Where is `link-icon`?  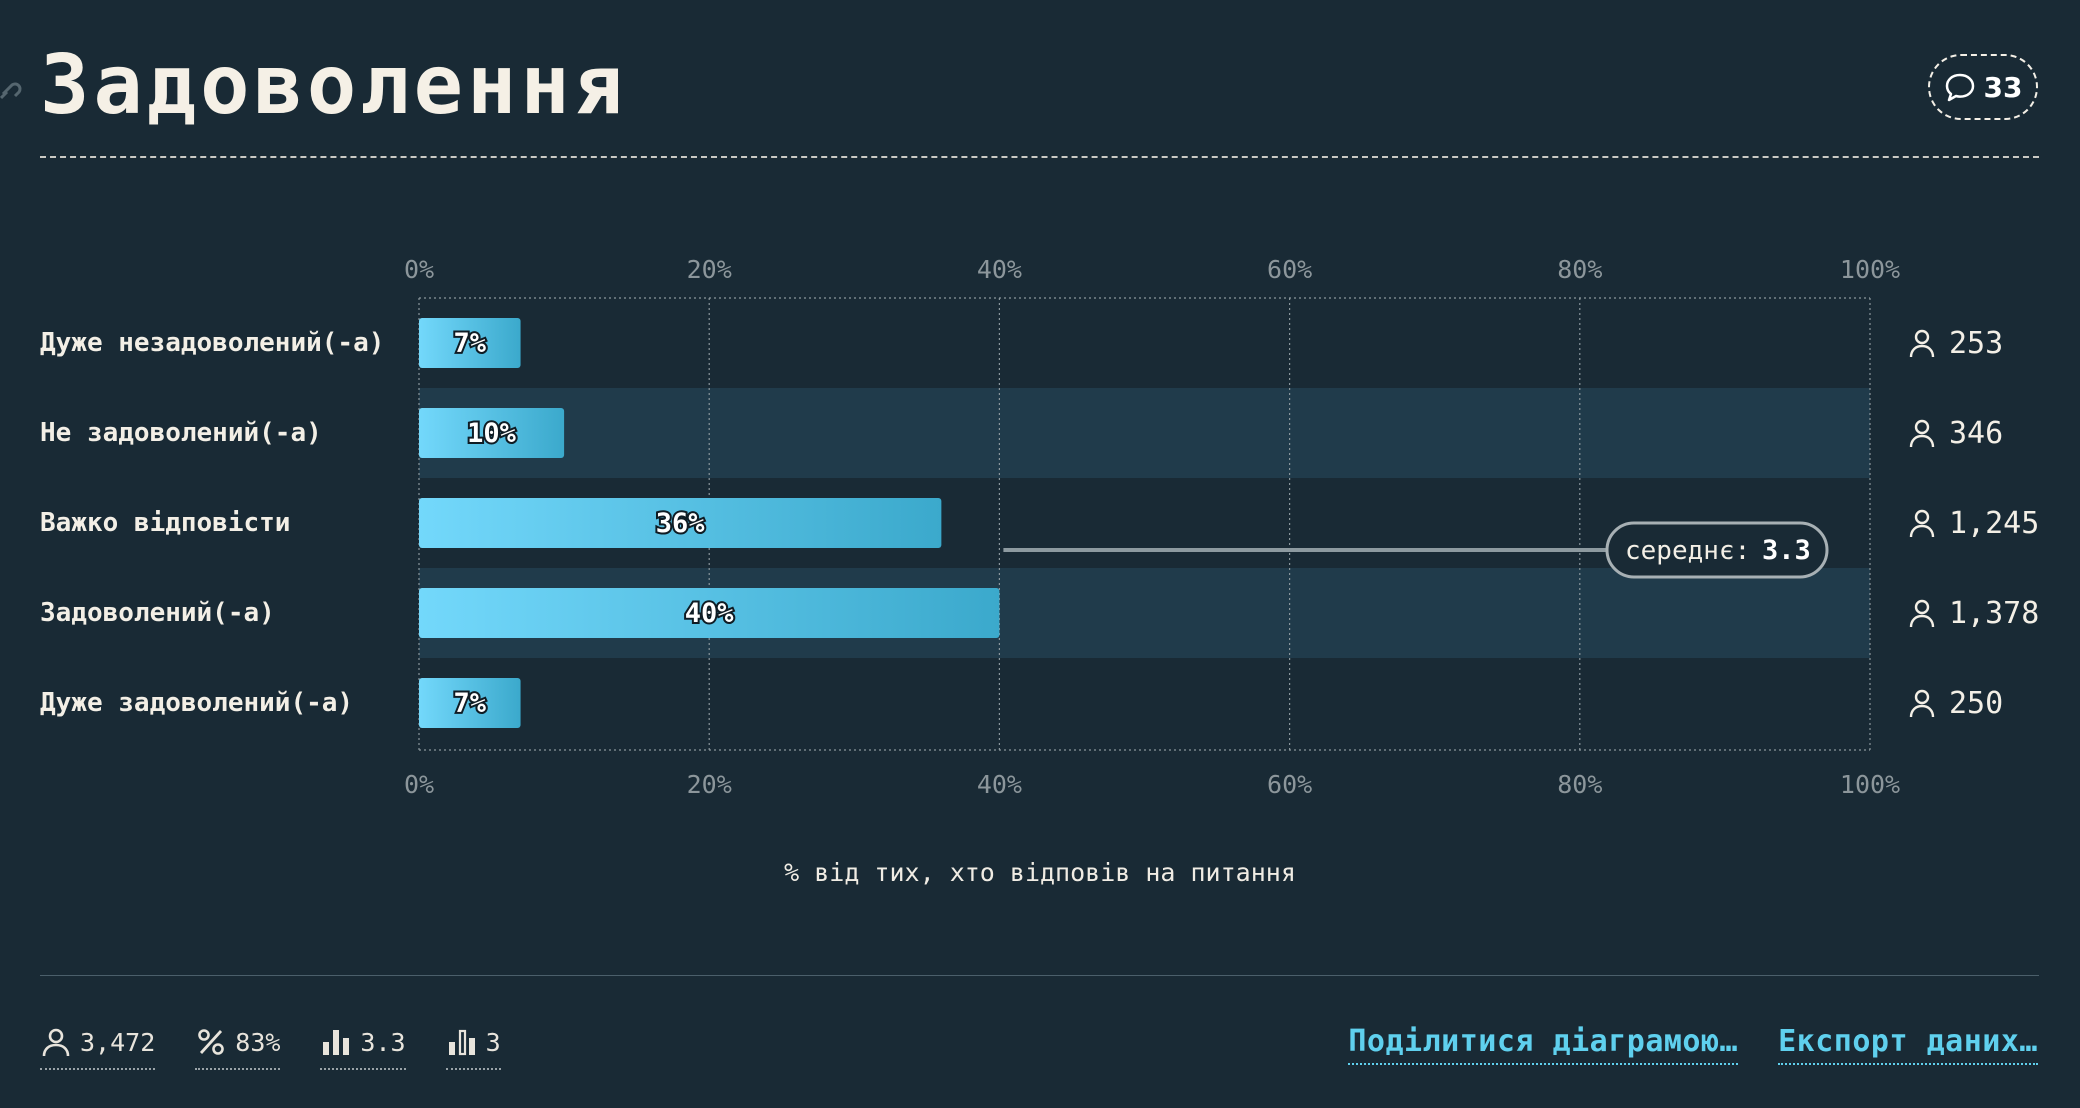 link-icon is located at coordinates (11, 89).